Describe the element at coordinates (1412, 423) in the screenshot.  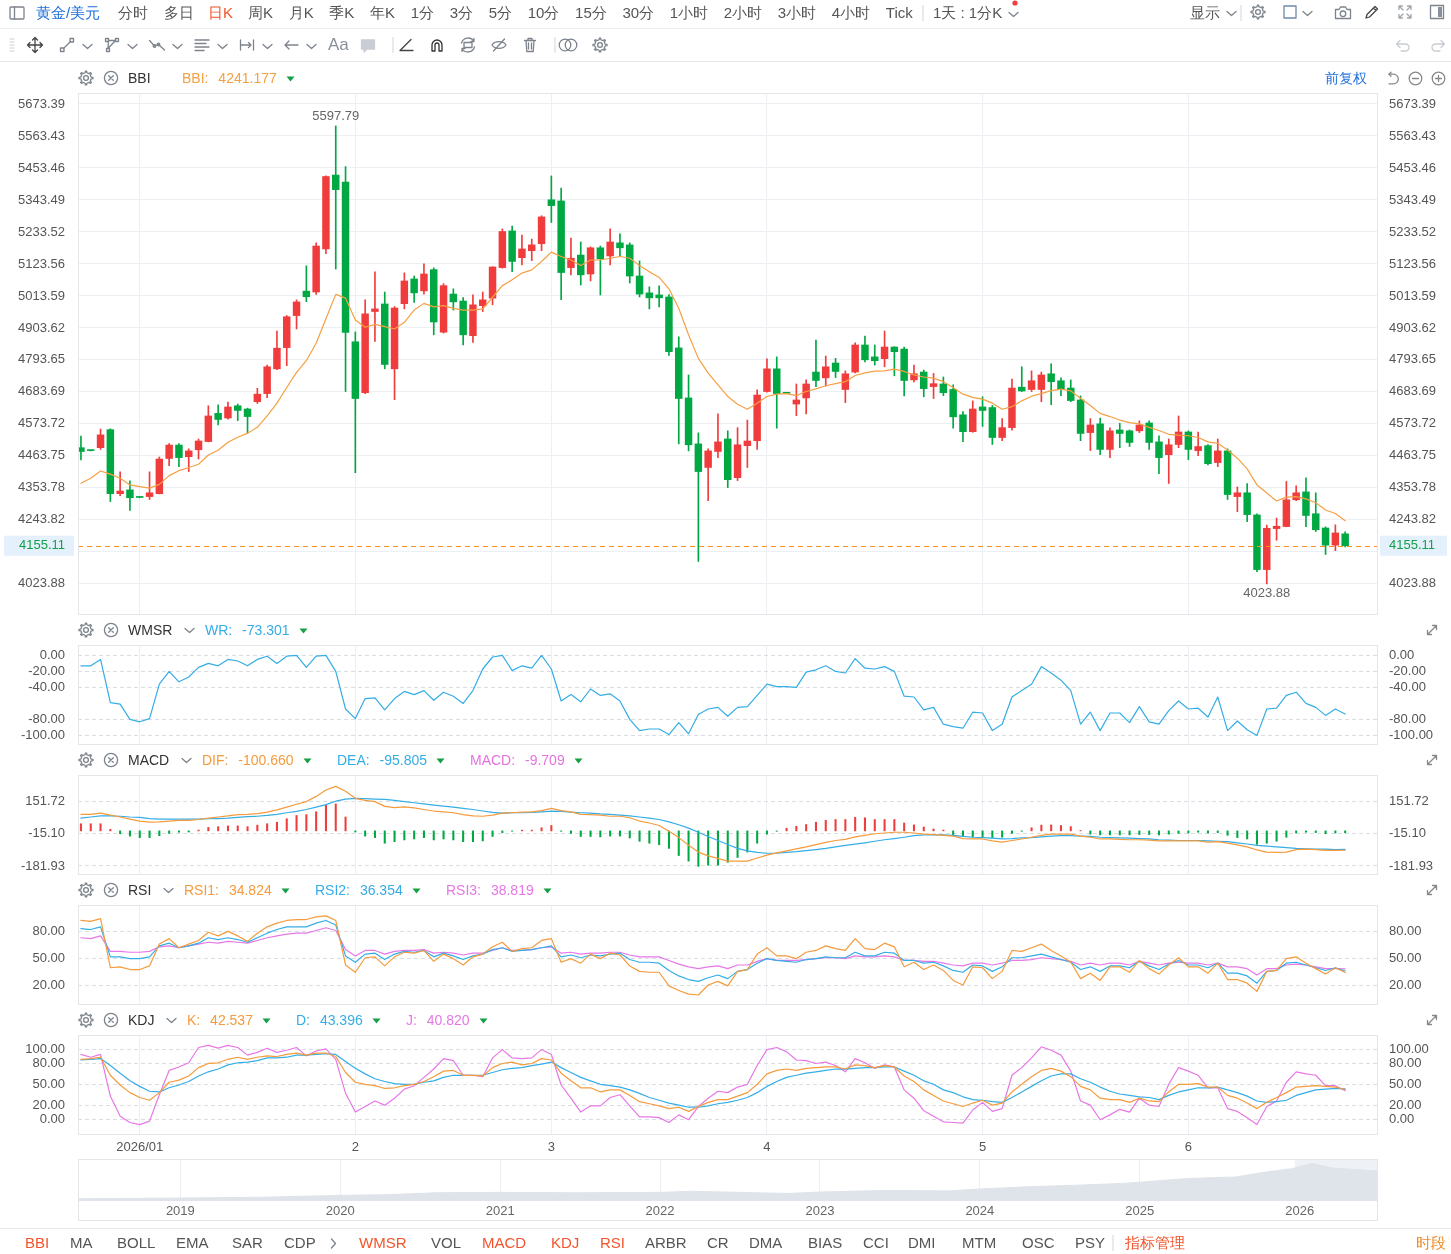
I see `y2-tick-label: 4573.72` at that location.